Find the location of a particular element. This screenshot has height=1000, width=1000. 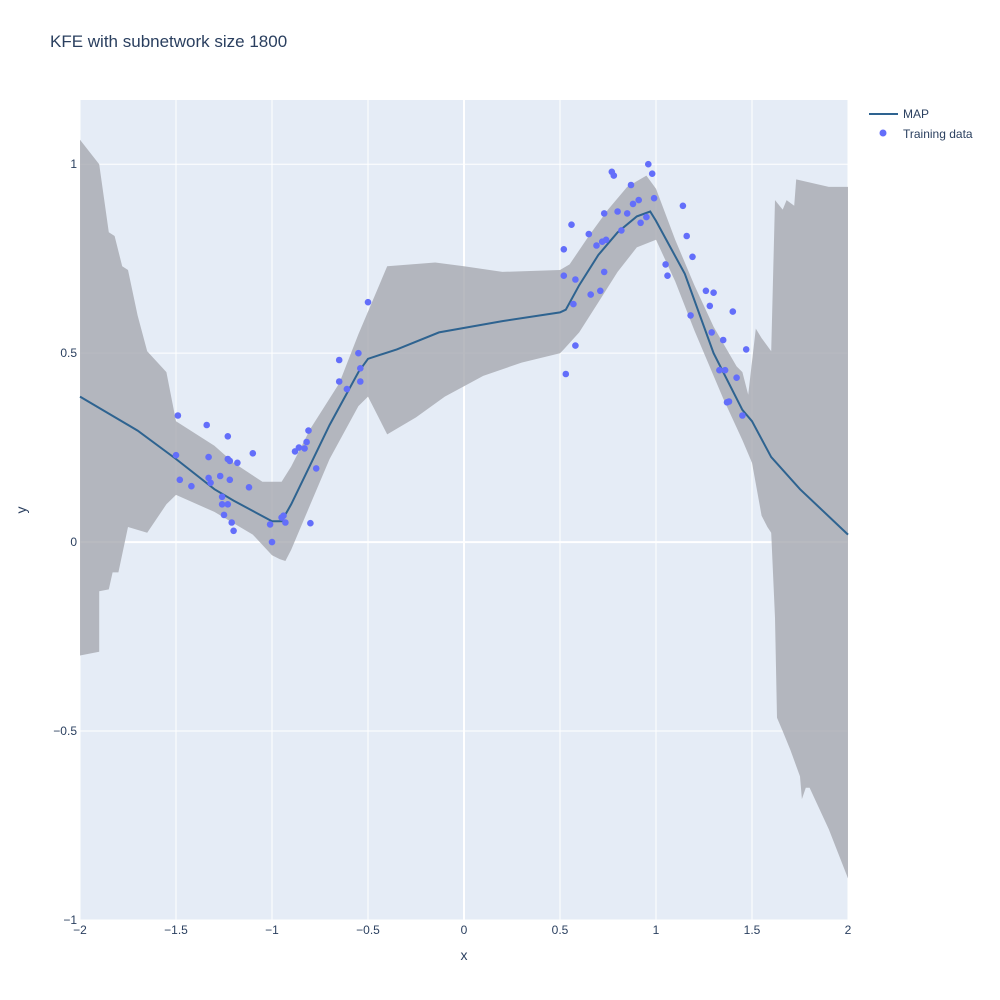

x-tick-label: −1.5 is located at coordinates (176, 930).